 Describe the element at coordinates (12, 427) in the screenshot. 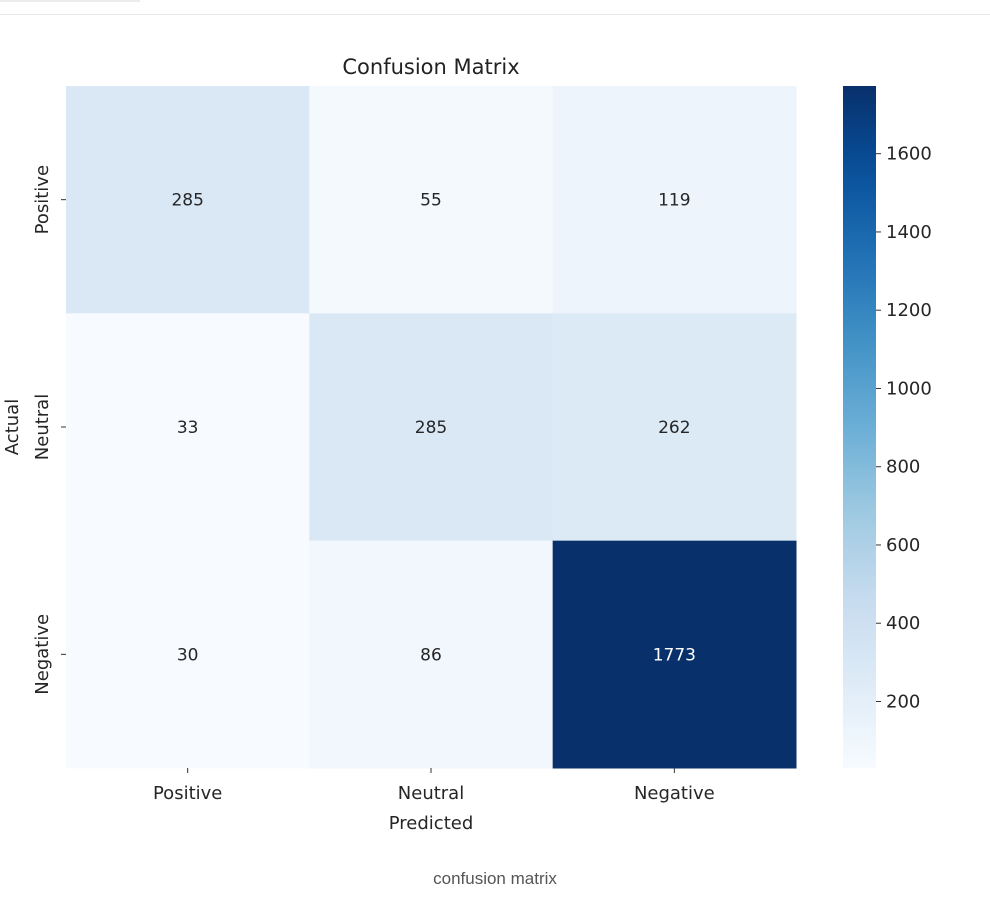

I see `y-axis-label: Actual` at that location.